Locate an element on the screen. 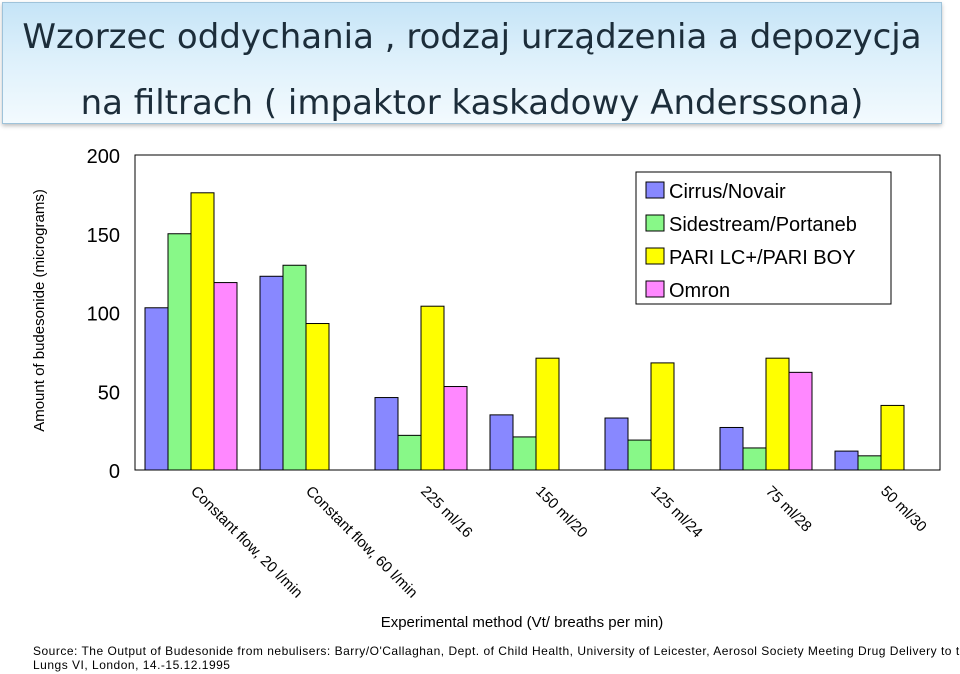  x-tick-label: 75 ml/28 is located at coordinates (788, 509).